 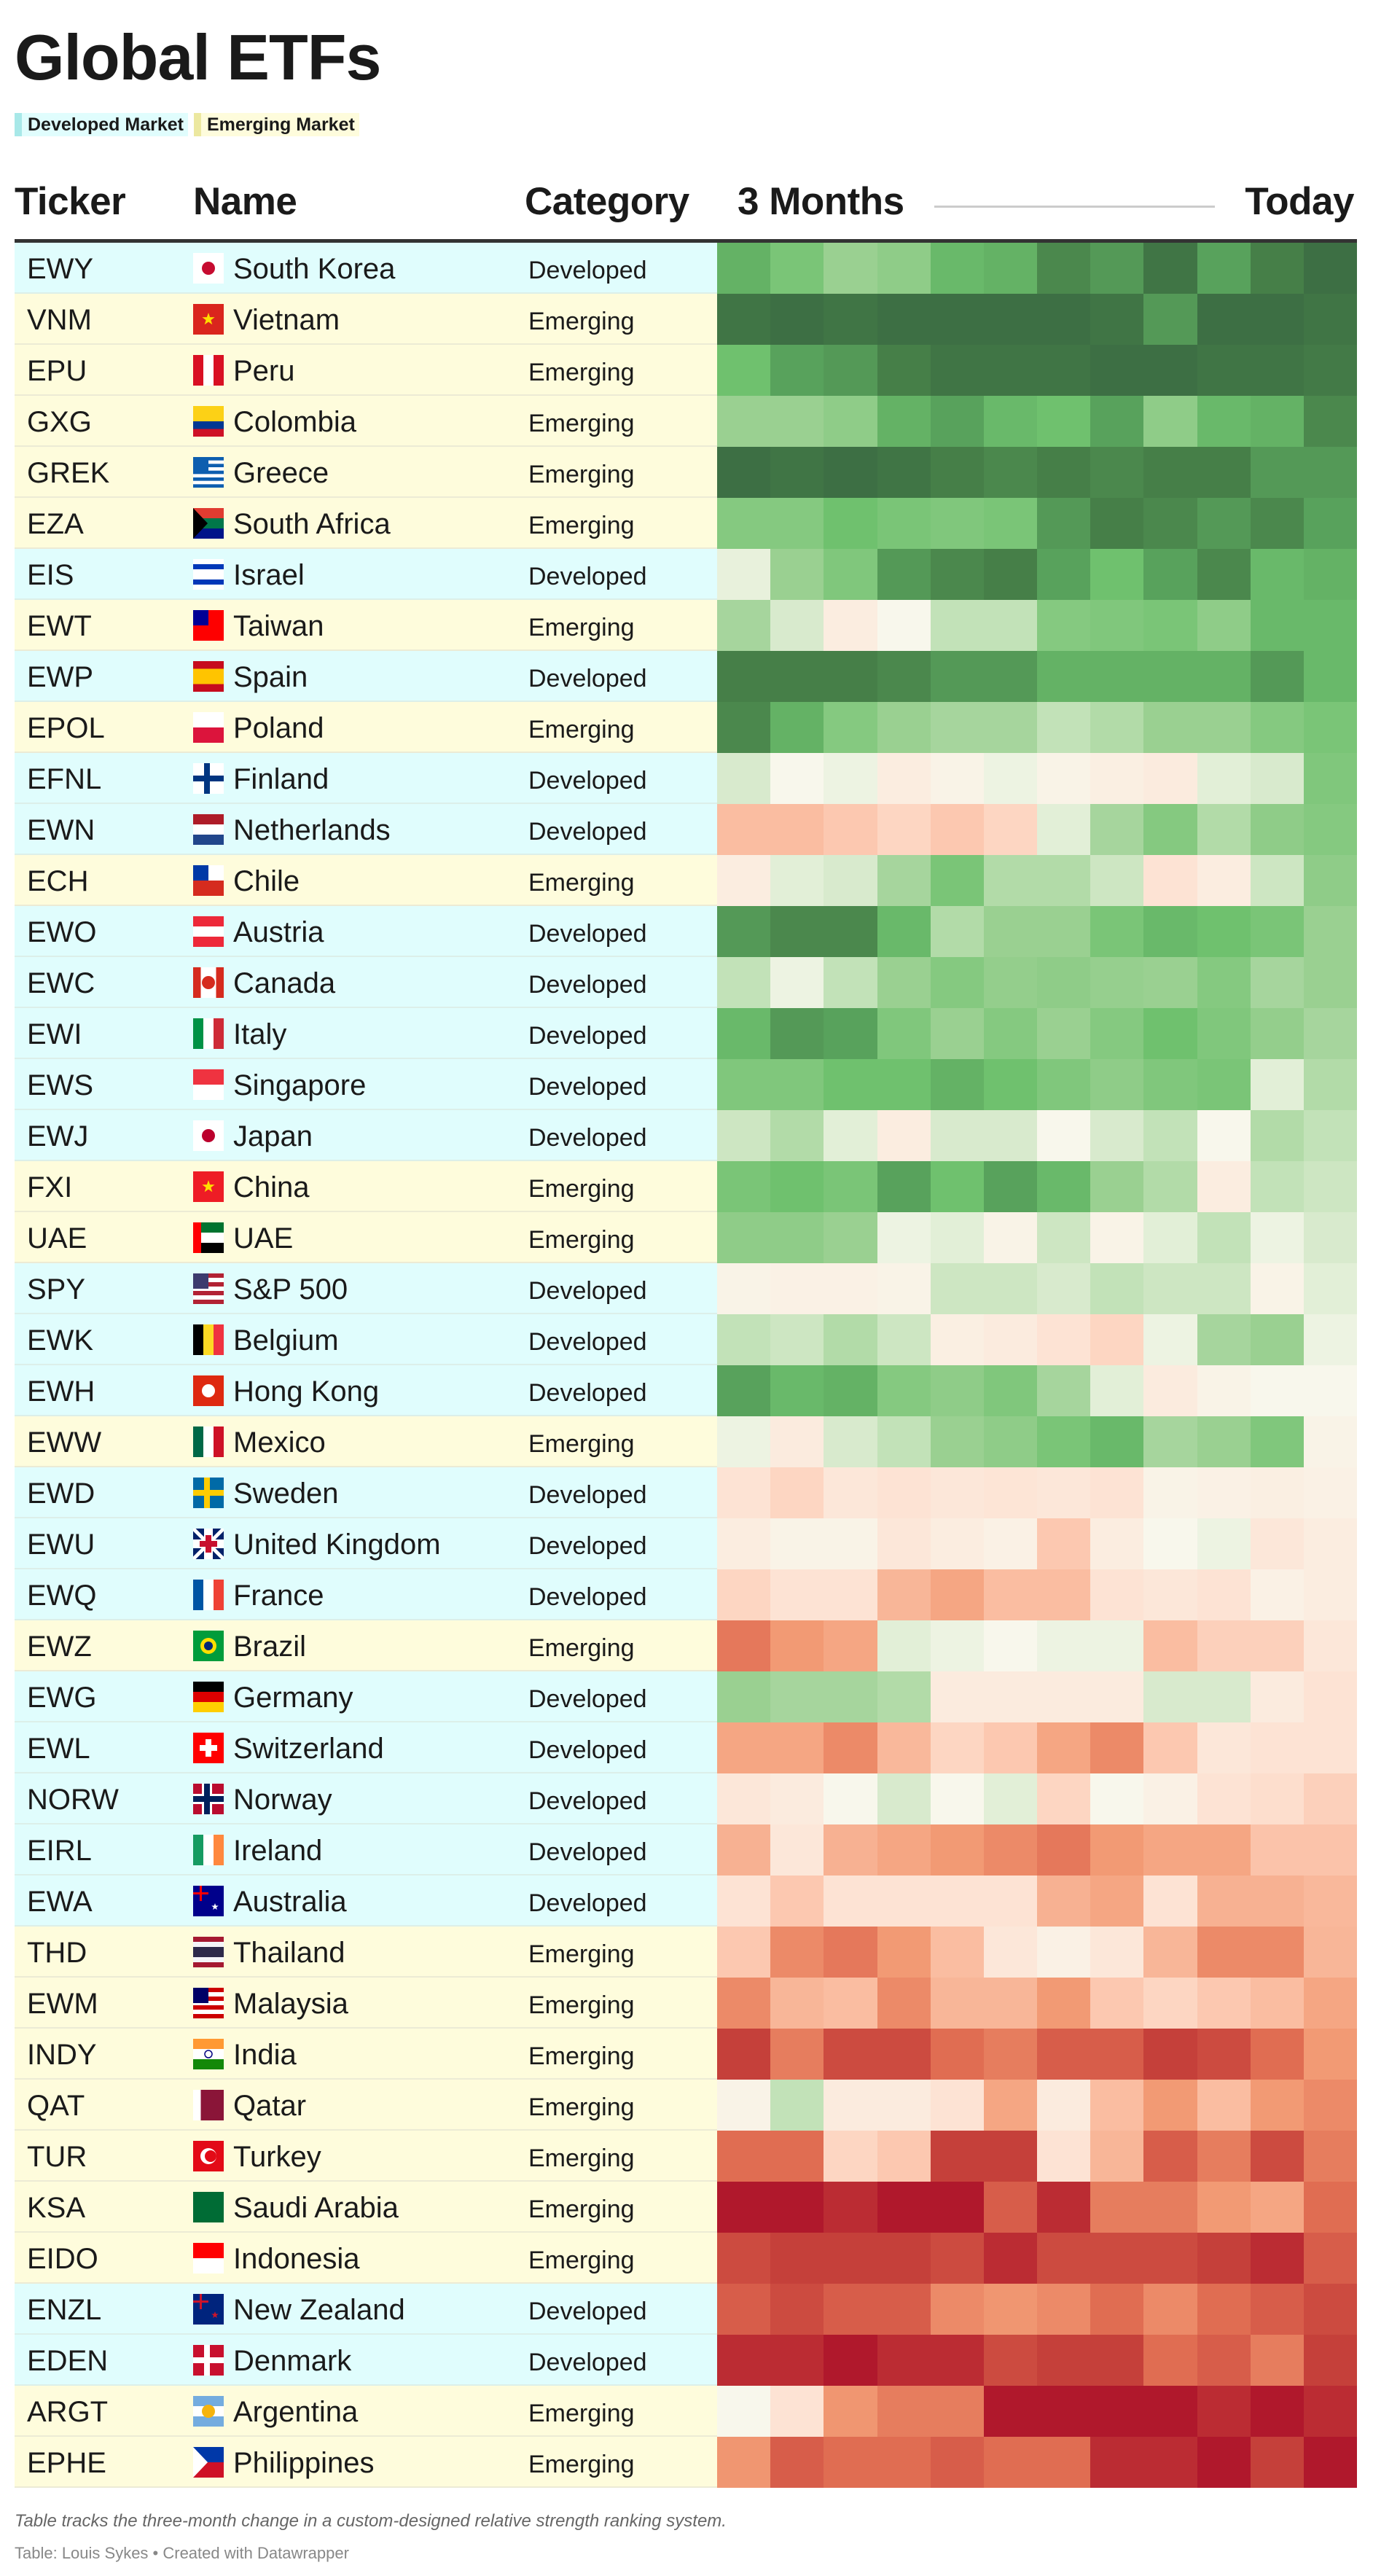 What do you see at coordinates (208, 830) in the screenshot?
I see `flag-netherlands-icon` at bounding box center [208, 830].